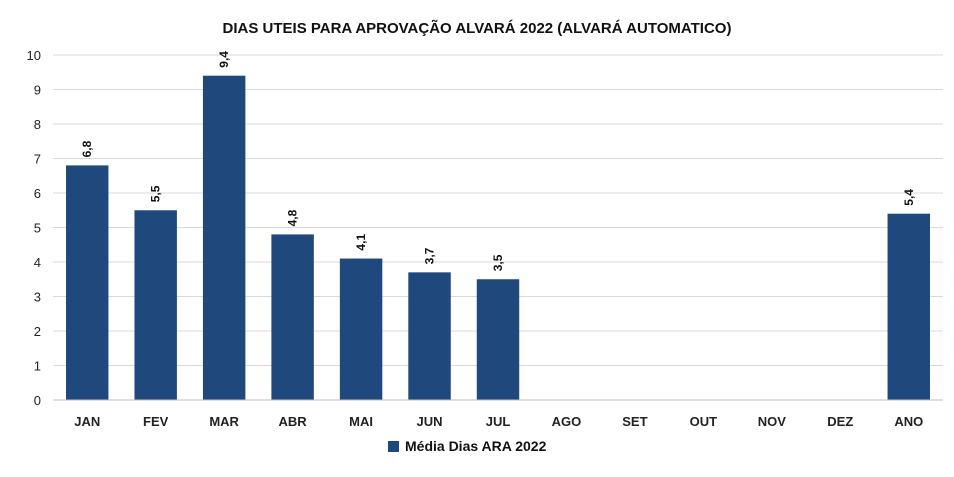 The width and height of the screenshot is (954, 477). What do you see at coordinates (34, 55) in the screenshot?
I see `y-tick-label: 10` at bounding box center [34, 55].